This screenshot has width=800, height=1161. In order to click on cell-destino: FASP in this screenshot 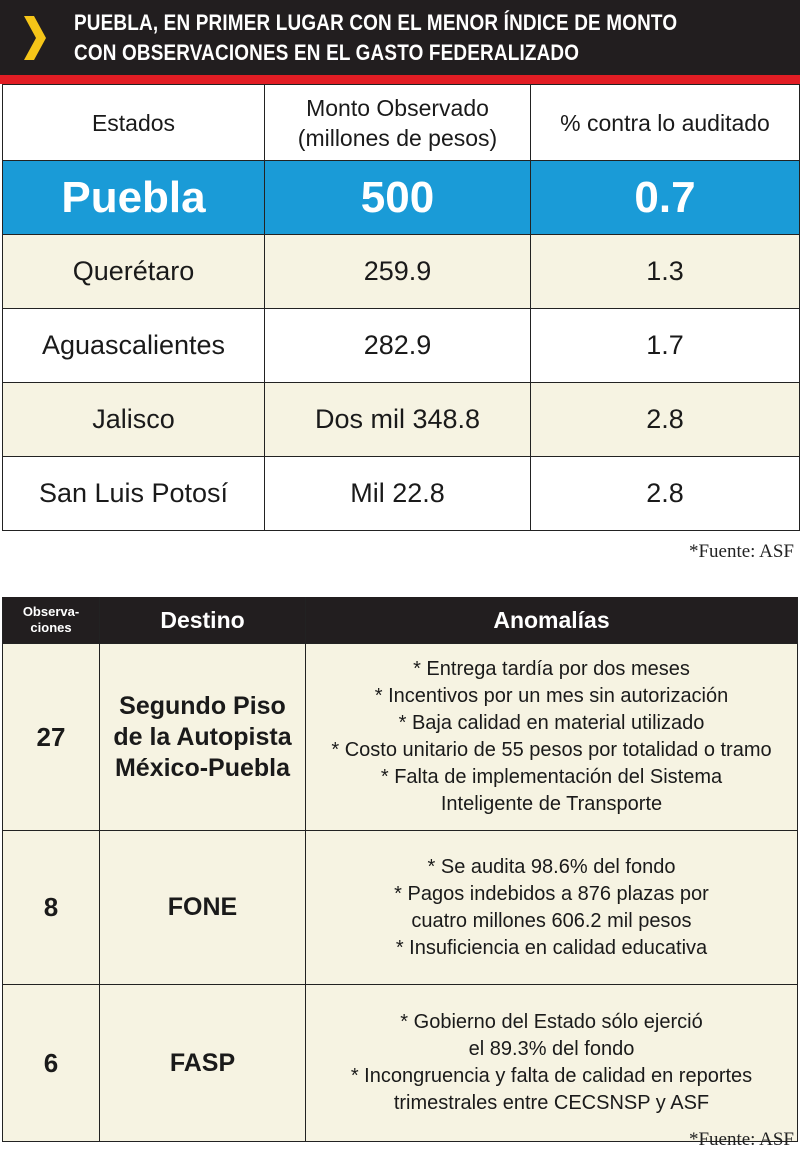, I will do `click(202, 1063)`.